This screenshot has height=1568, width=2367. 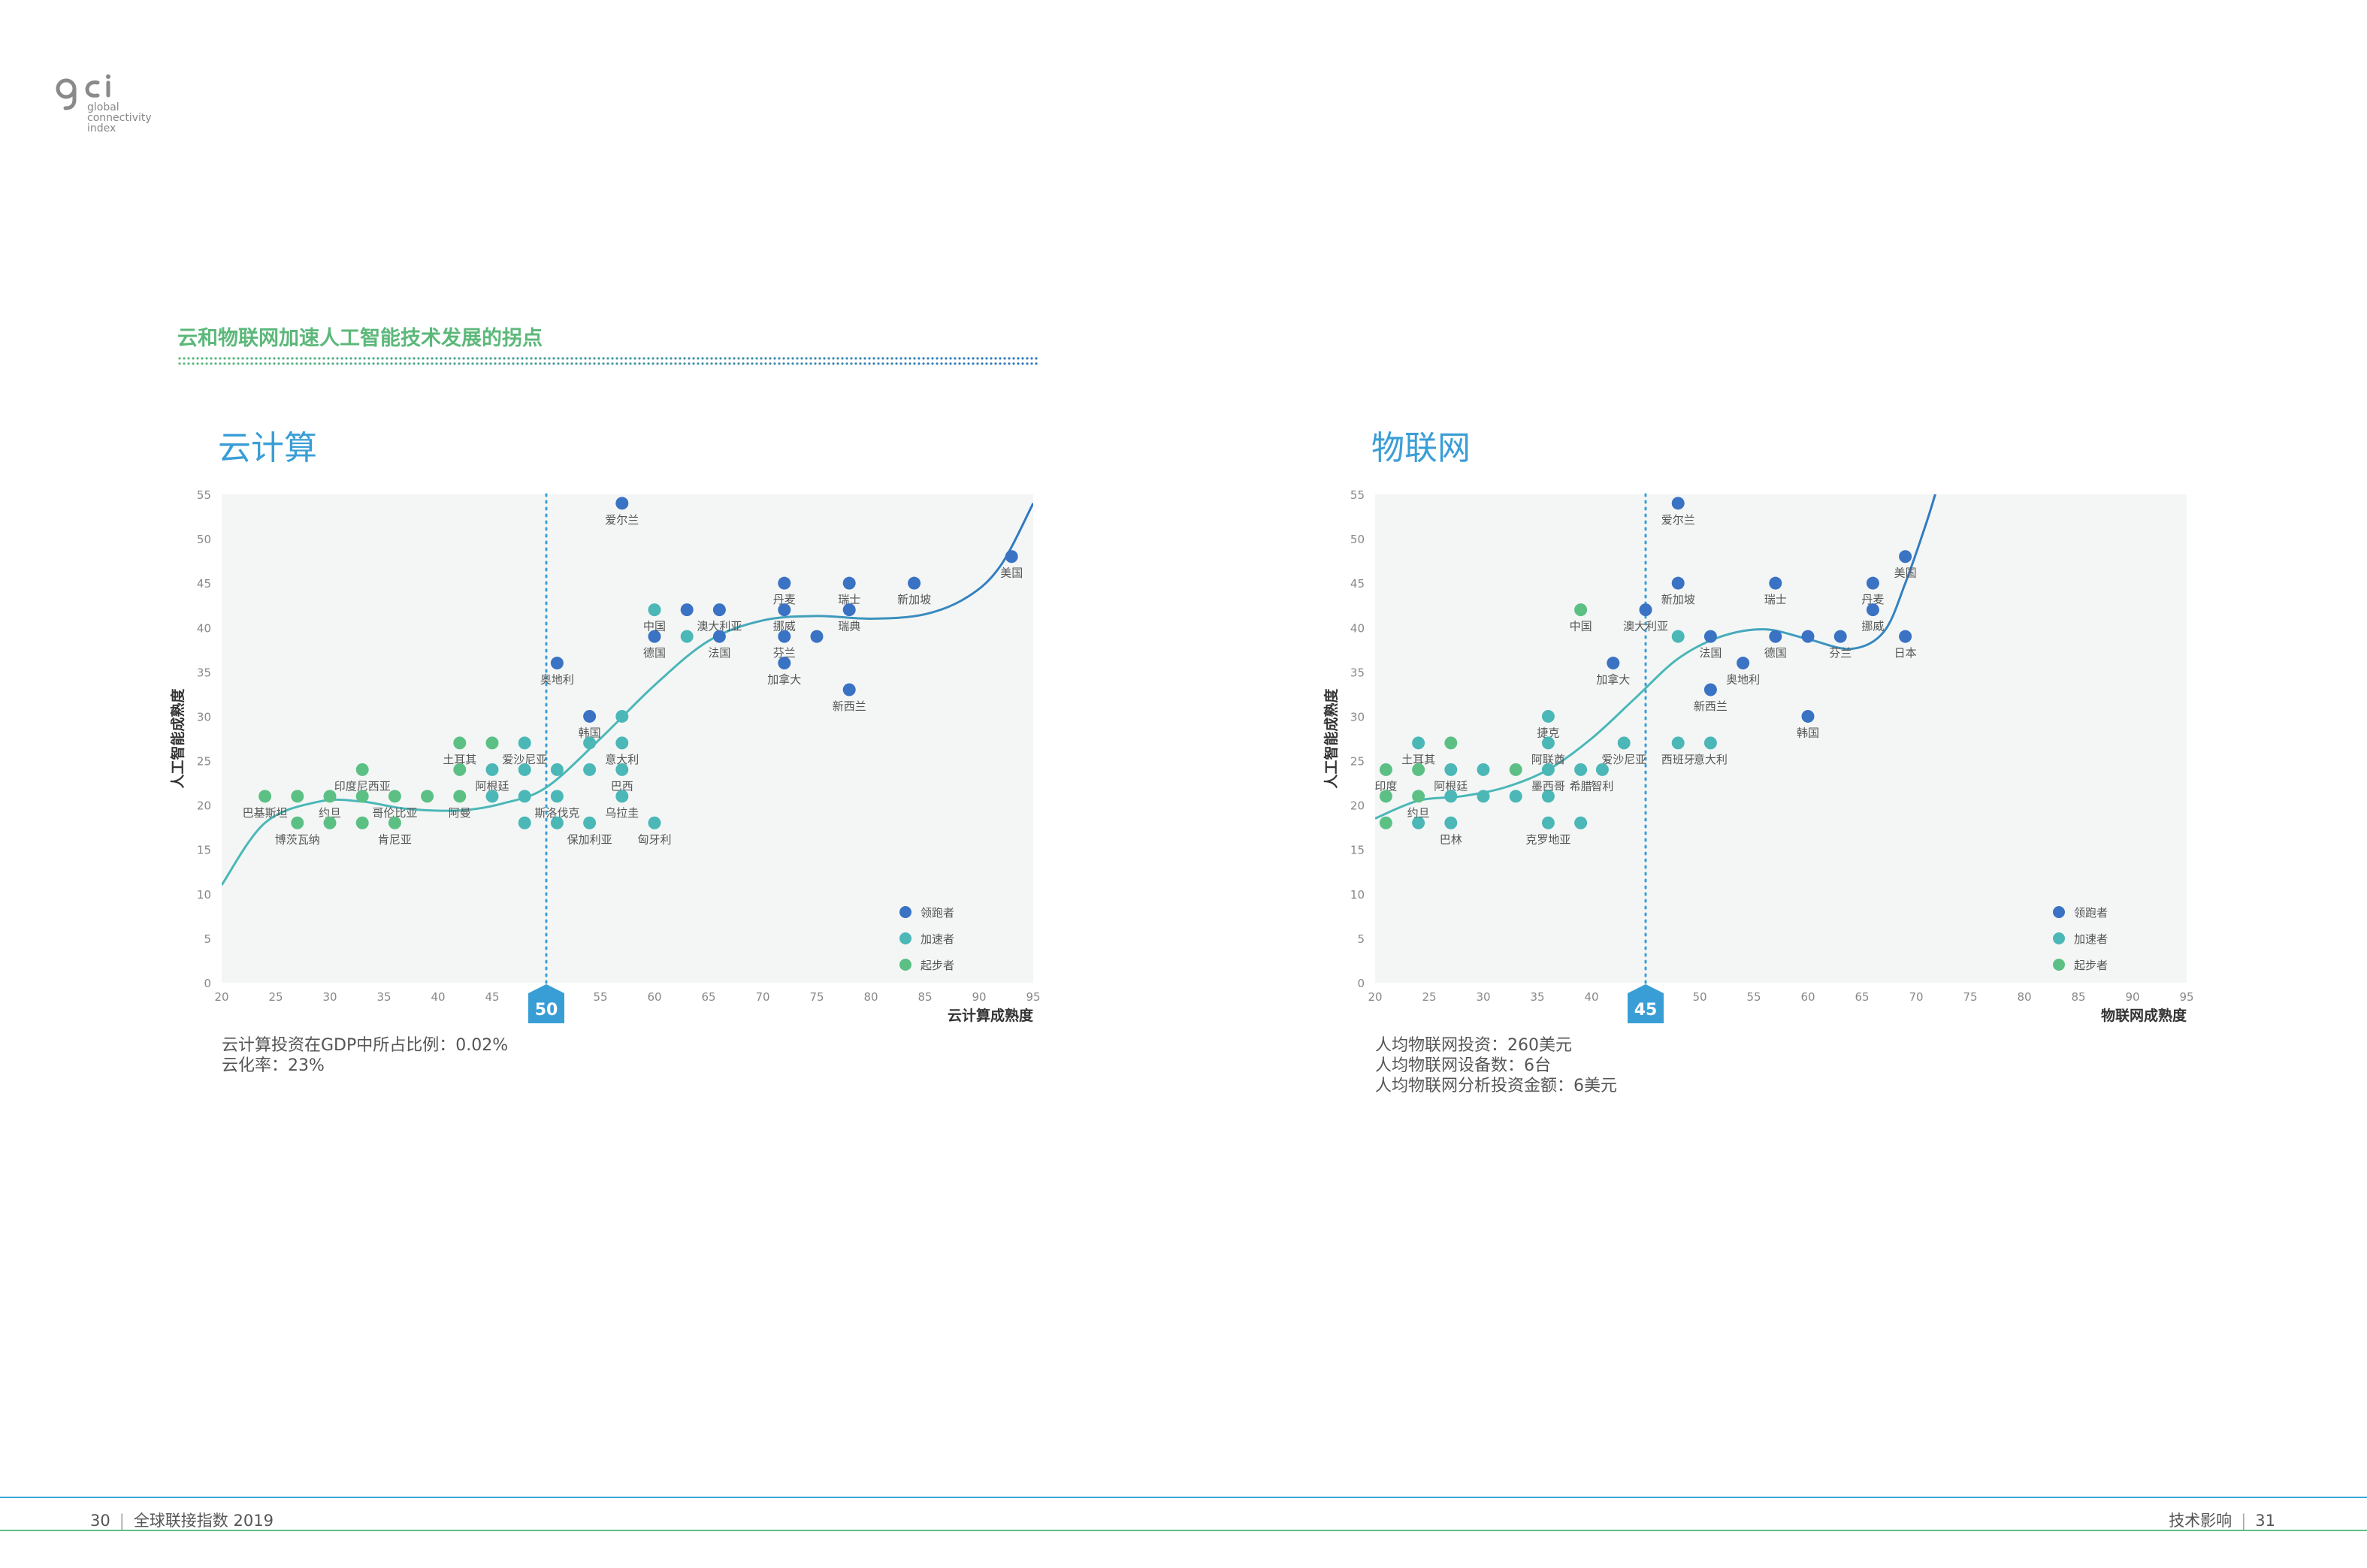 I want to click on point-label: 芬兰, so click(x=1841, y=653).